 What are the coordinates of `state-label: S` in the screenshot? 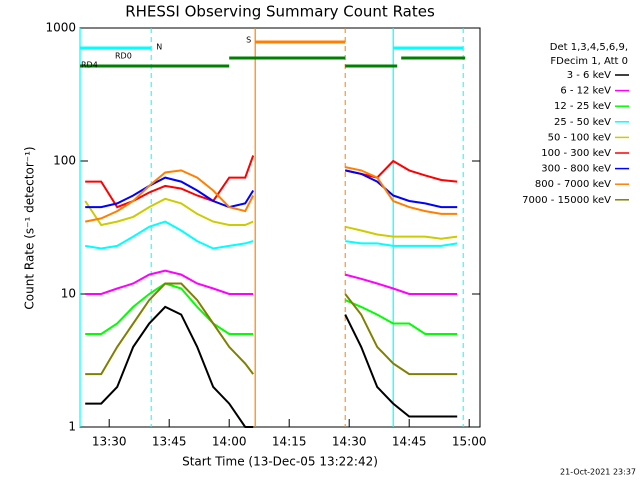 It's located at (248, 40).